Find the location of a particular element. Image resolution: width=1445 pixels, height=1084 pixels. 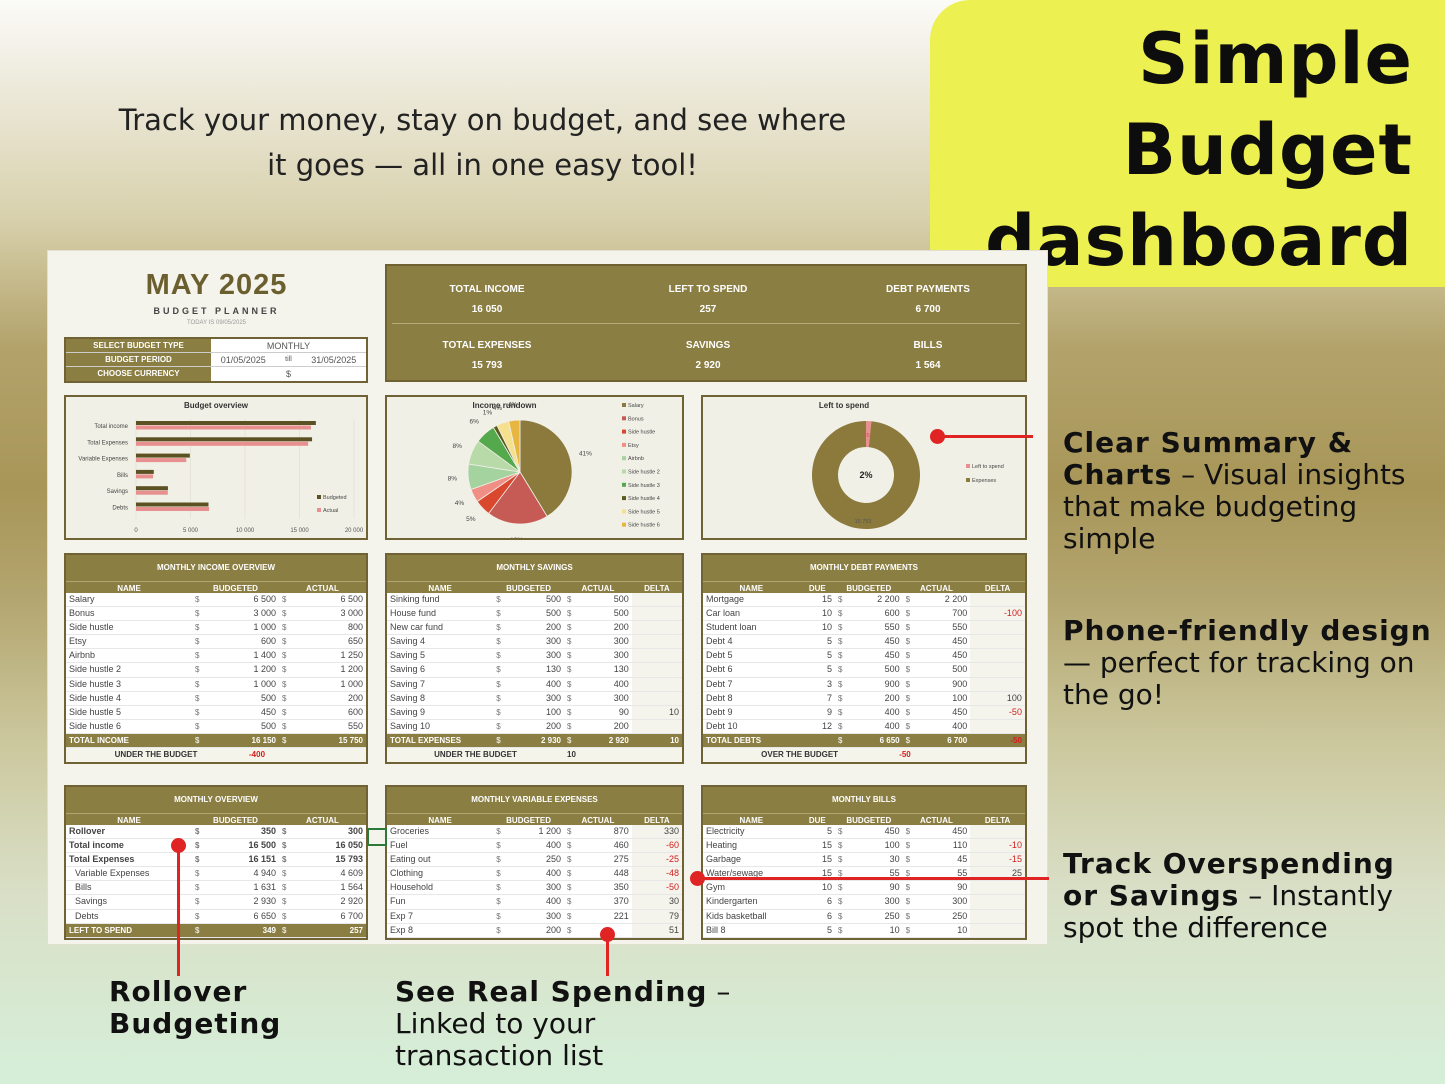

debts-cell: Debt 10 is located at coordinates (751, 726).